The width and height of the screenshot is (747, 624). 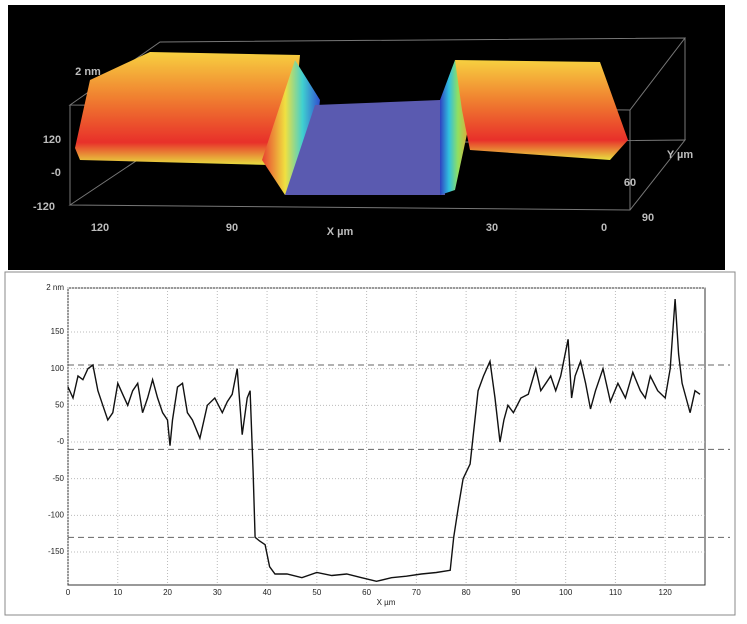 What do you see at coordinates (187, 108) in the screenshot?
I see `left-plateau` at bounding box center [187, 108].